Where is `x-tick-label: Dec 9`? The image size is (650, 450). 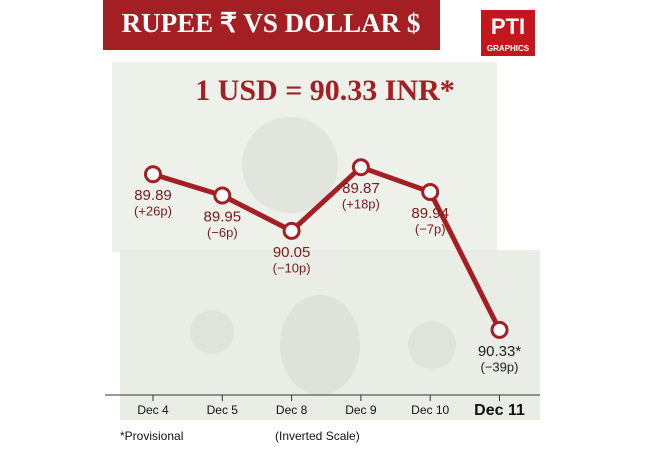 x-tick-label: Dec 9 is located at coordinates (361, 410).